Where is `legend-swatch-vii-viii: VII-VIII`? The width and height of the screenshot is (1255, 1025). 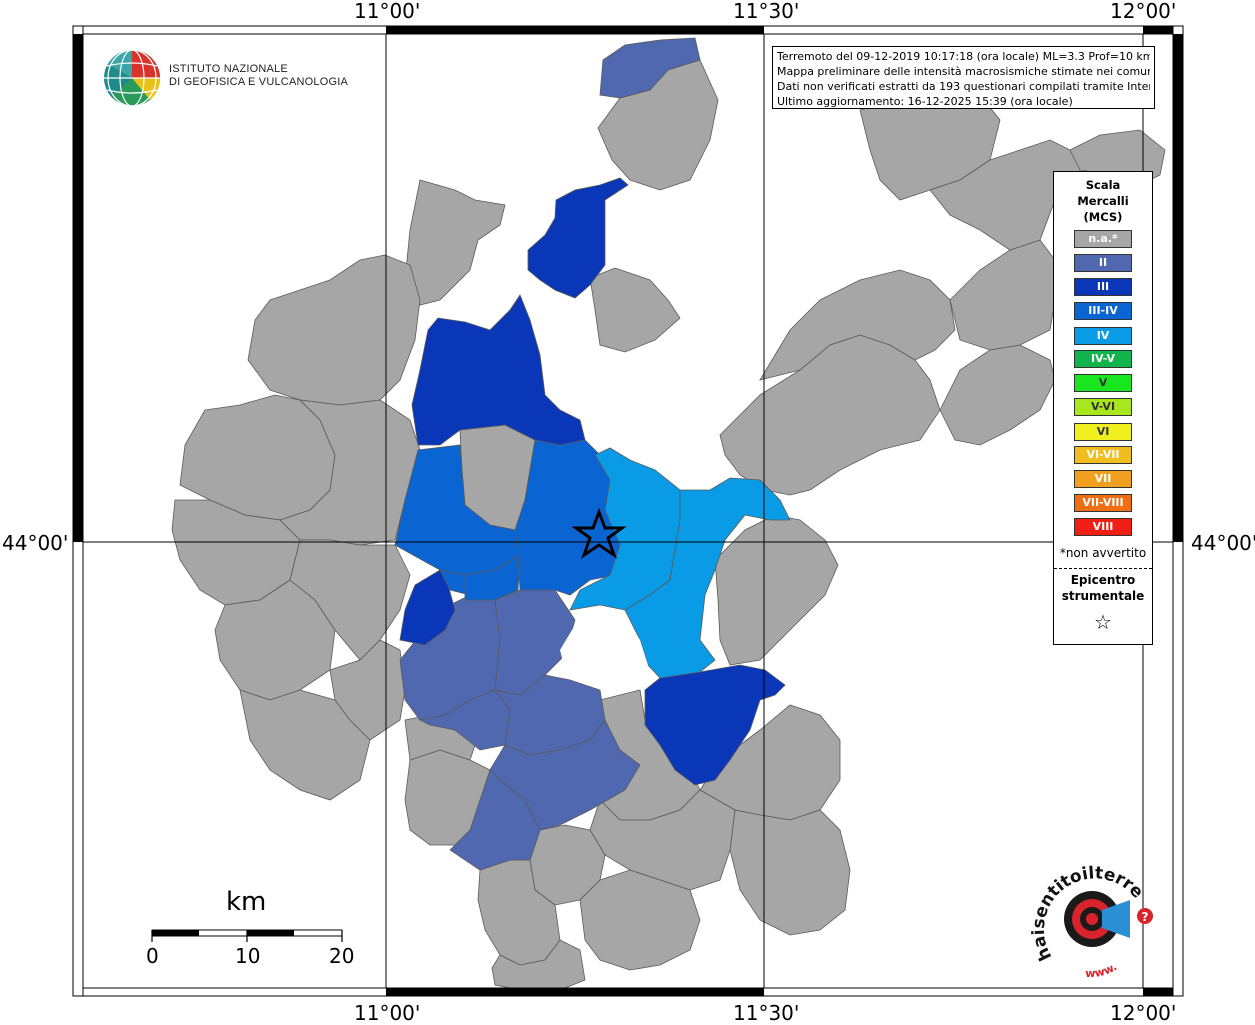 legend-swatch-vii-viii: VII-VIII is located at coordinates (1103, 503).